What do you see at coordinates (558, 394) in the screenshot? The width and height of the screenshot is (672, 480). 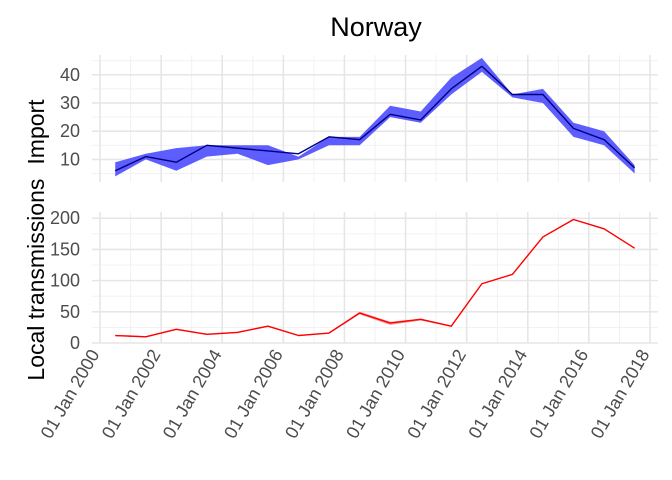 I see `x-tick-label: 01 Jan 2016` at bounding box center [558, 394].